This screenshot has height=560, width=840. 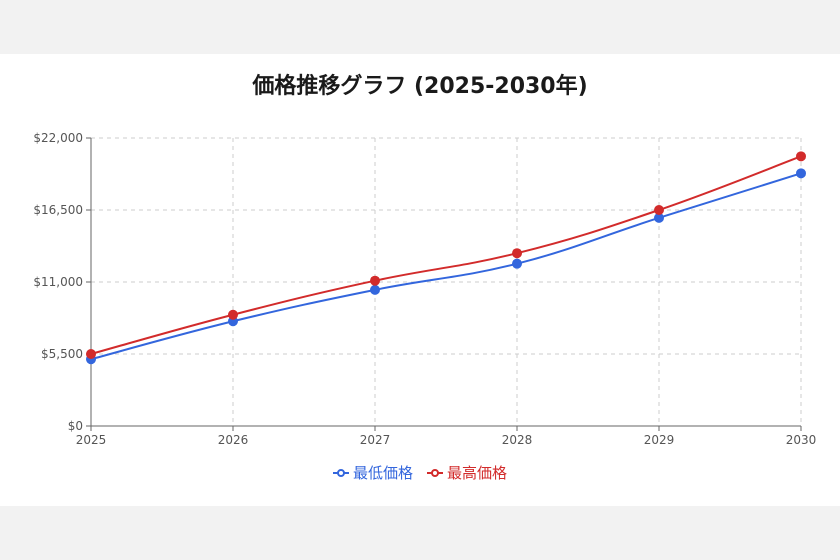 I want to click on legend-item-max-price: 最高価格, so click(x=467, y=472).